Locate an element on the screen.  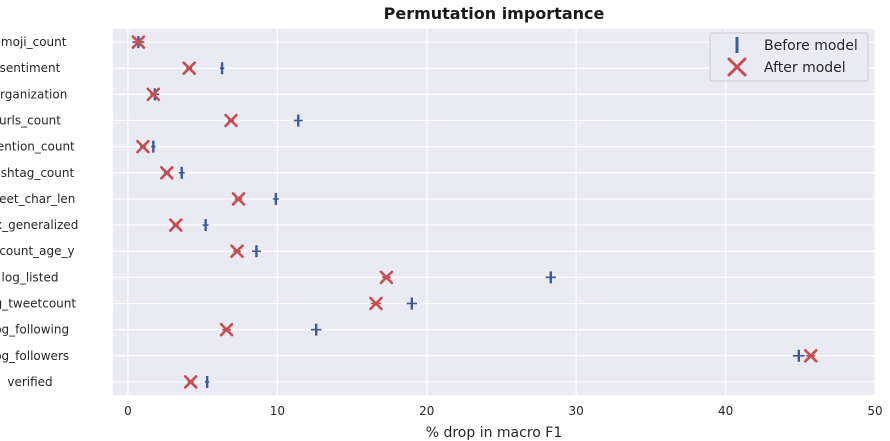
legend-label: Before model is located at coordinates (811, 46).